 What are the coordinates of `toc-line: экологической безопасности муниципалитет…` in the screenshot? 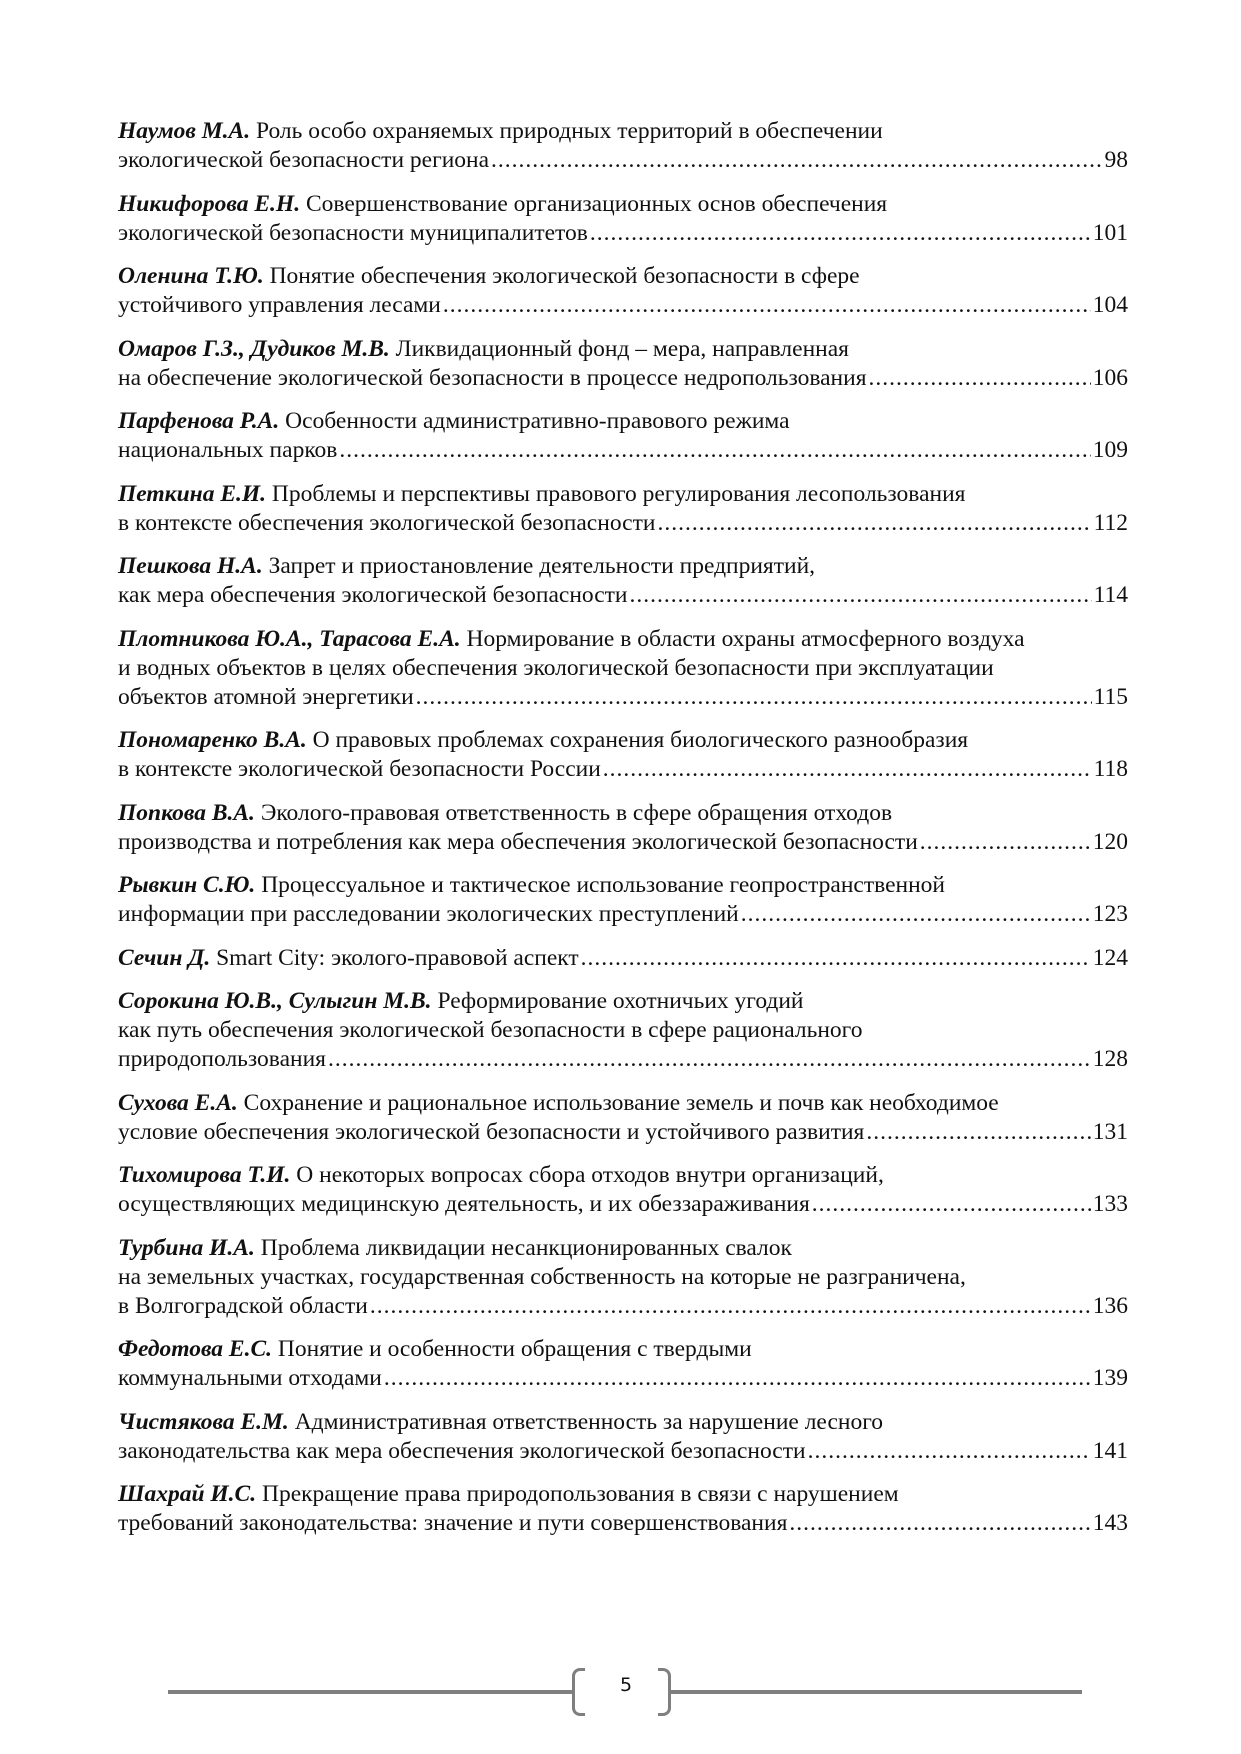 It's located at (623, 233).